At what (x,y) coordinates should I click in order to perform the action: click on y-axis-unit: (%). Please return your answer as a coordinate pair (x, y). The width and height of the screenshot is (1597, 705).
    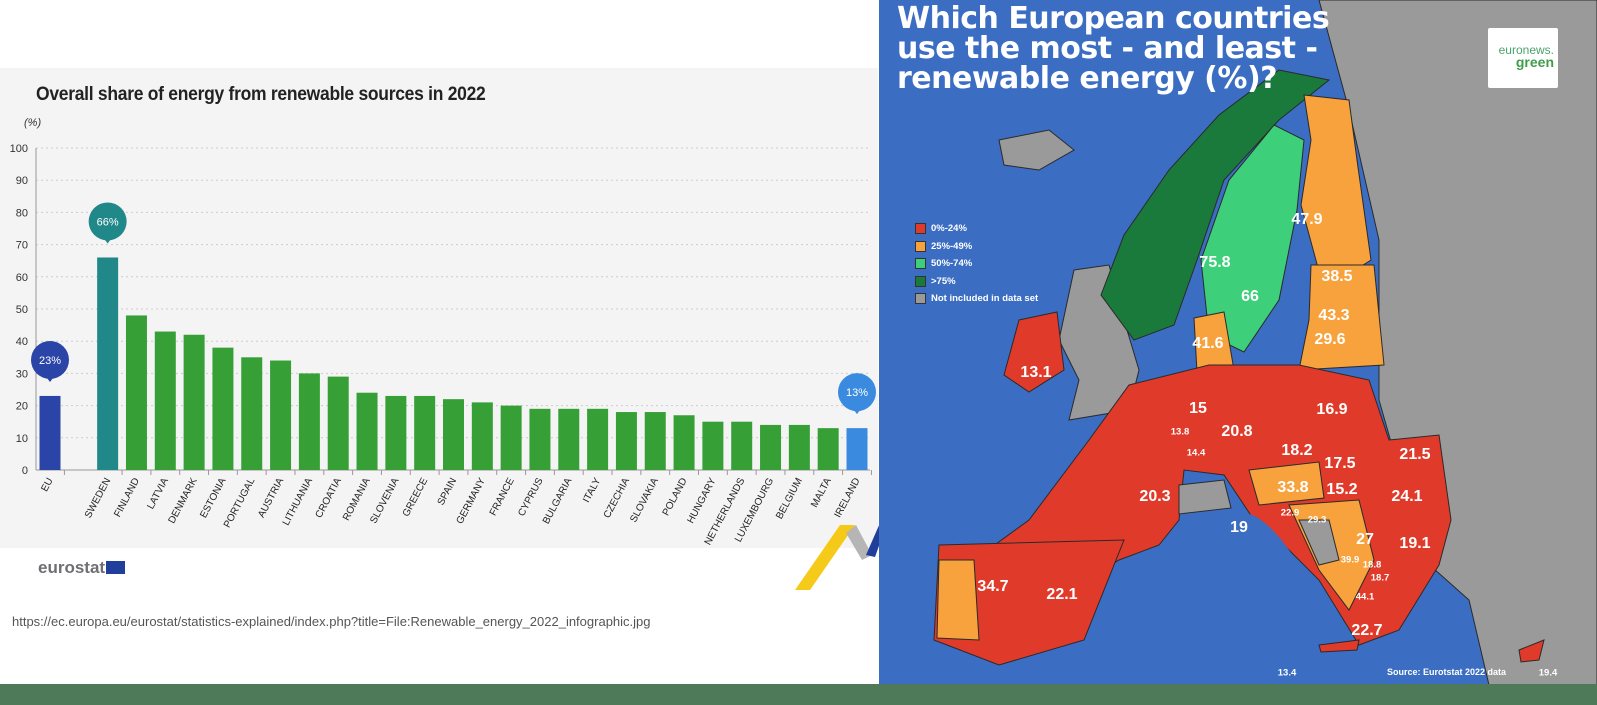
    Looking at the image, I should click on (33, 123).